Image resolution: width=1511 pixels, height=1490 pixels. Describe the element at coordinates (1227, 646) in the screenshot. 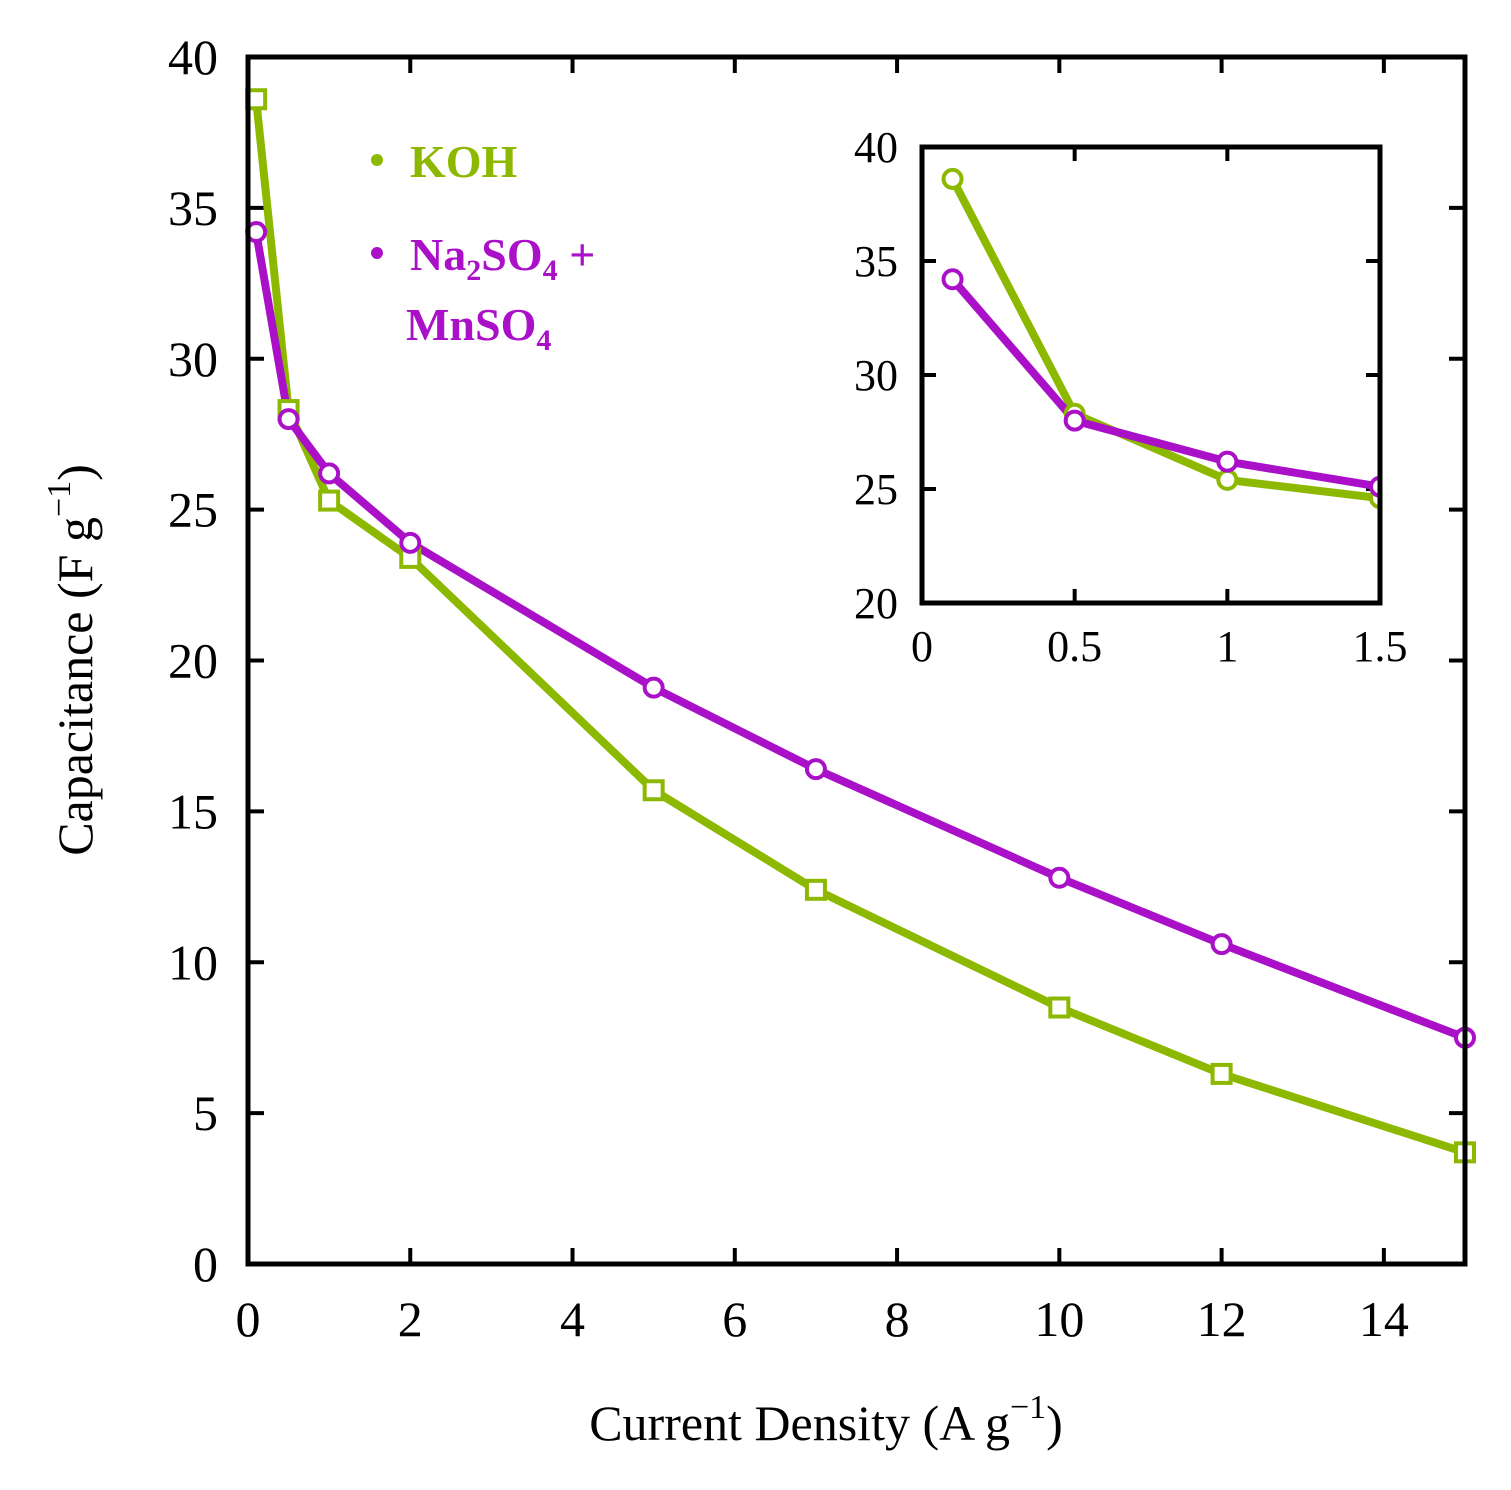

I see `x-tick-label: 1` at that location.